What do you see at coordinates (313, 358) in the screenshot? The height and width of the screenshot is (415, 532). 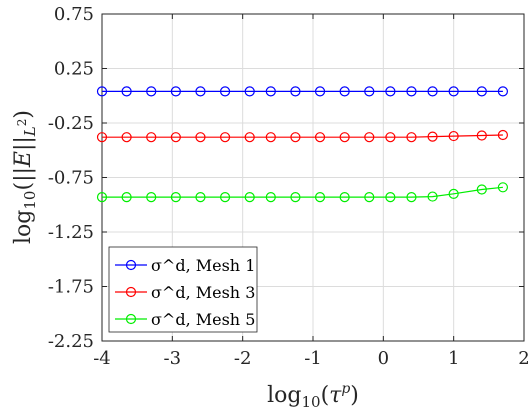 I see `x-tick-label: -1` at bounding box center [313, 358].